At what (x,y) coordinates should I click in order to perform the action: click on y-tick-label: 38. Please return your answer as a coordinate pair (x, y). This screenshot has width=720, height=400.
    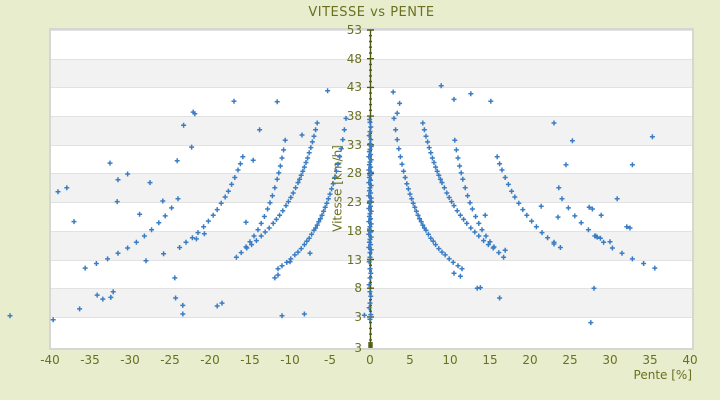
    Looking at the image, I should click on (354, 116).